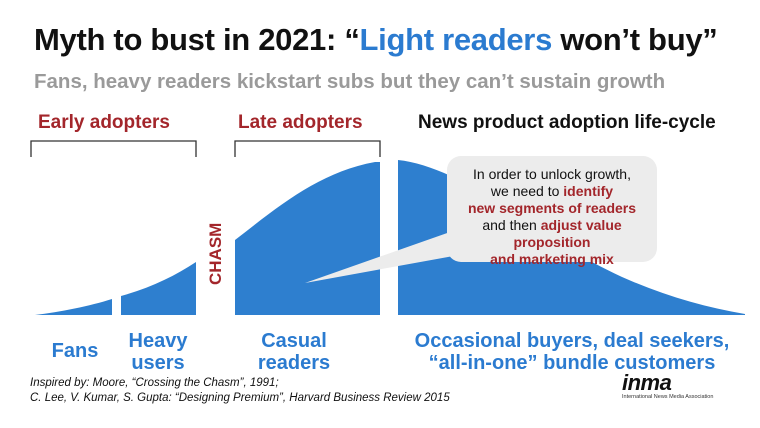 This screenshot has height=428, width=760. What do you see at coordinates (527, 191) in the screenshot?
I see `callout-text: we need to` at bounding box center [527, 191].